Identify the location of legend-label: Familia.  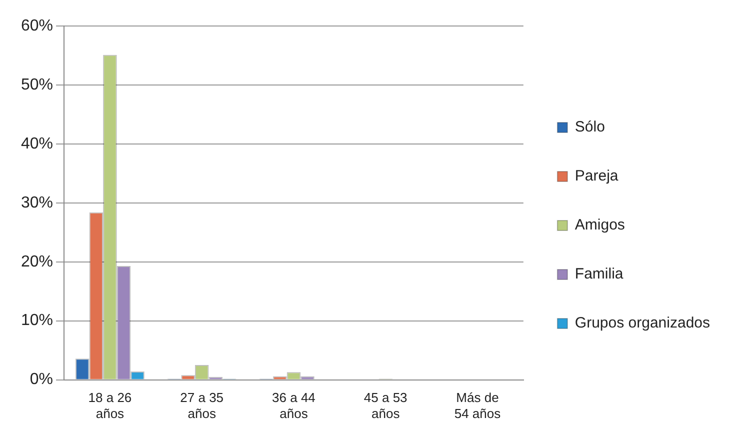
(599, 274).